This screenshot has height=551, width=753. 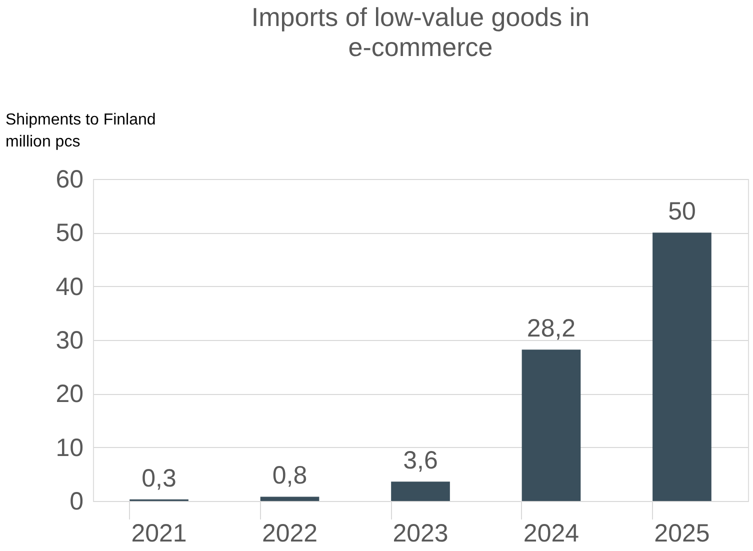 What do you see at coordinates (159, 534) in the screenshot?
I see `x-tick-label: 2021` at bounding box center [159, 534].